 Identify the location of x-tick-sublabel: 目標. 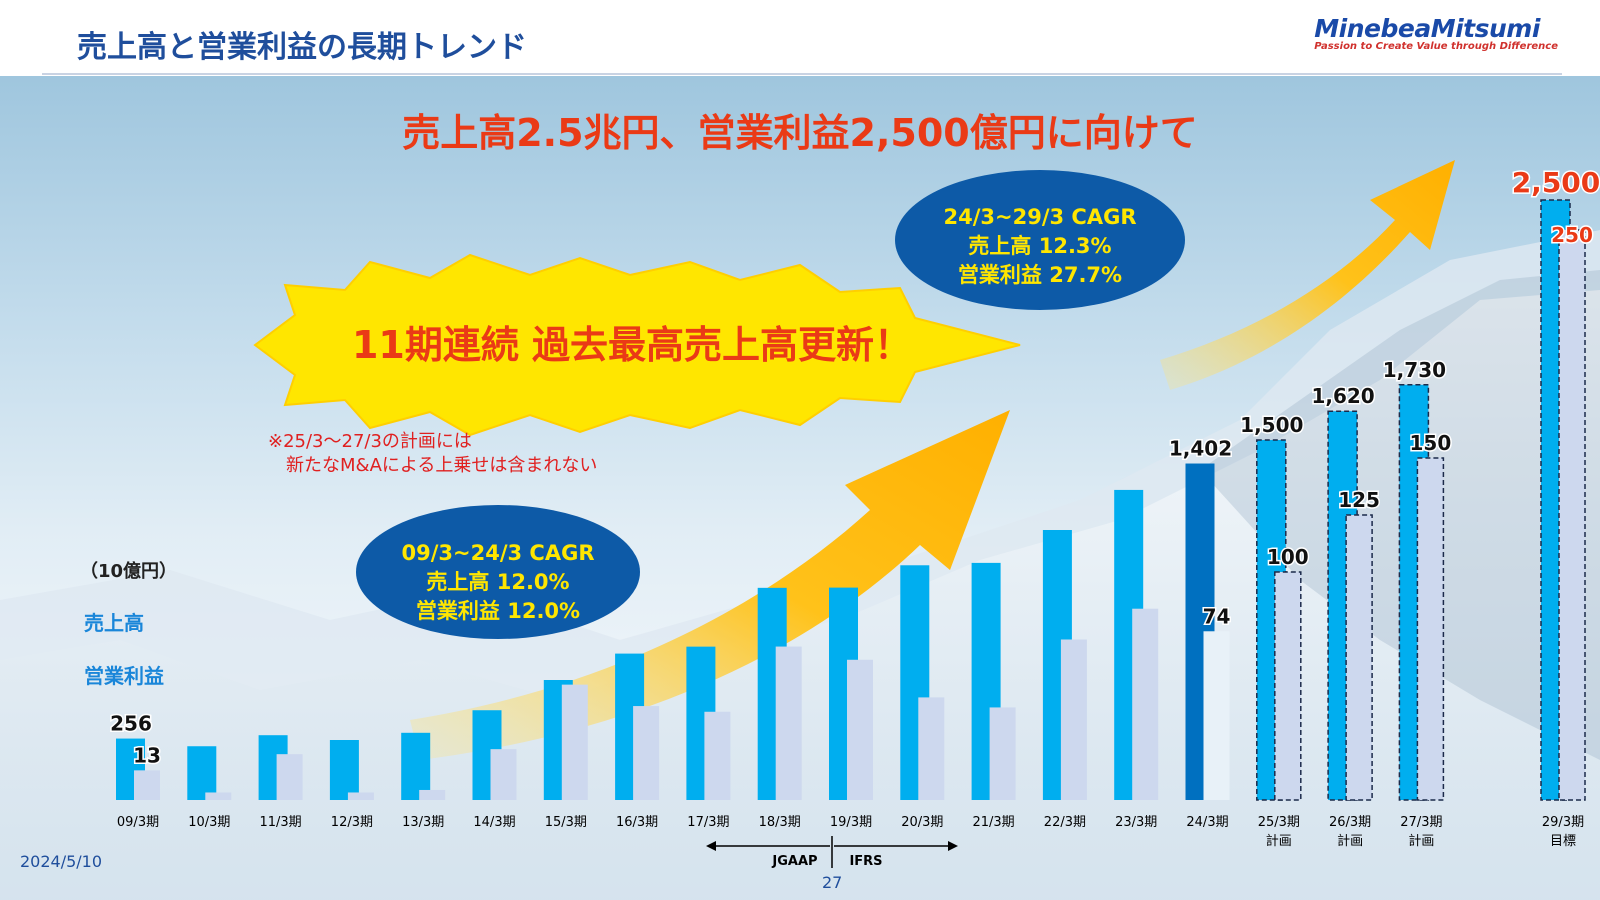
(1563, 841).